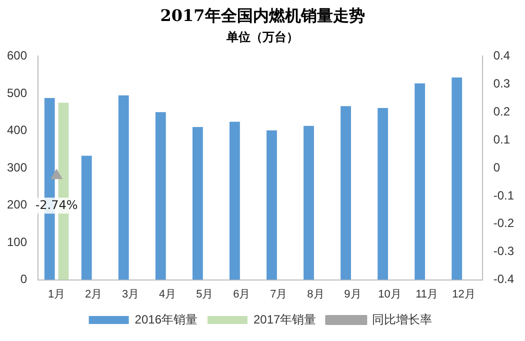 Image resolution: width=525 pixels, height=341 pixels. I want to click on chart-title: 2017年全国内燃机销量走势, so click(262, 16).